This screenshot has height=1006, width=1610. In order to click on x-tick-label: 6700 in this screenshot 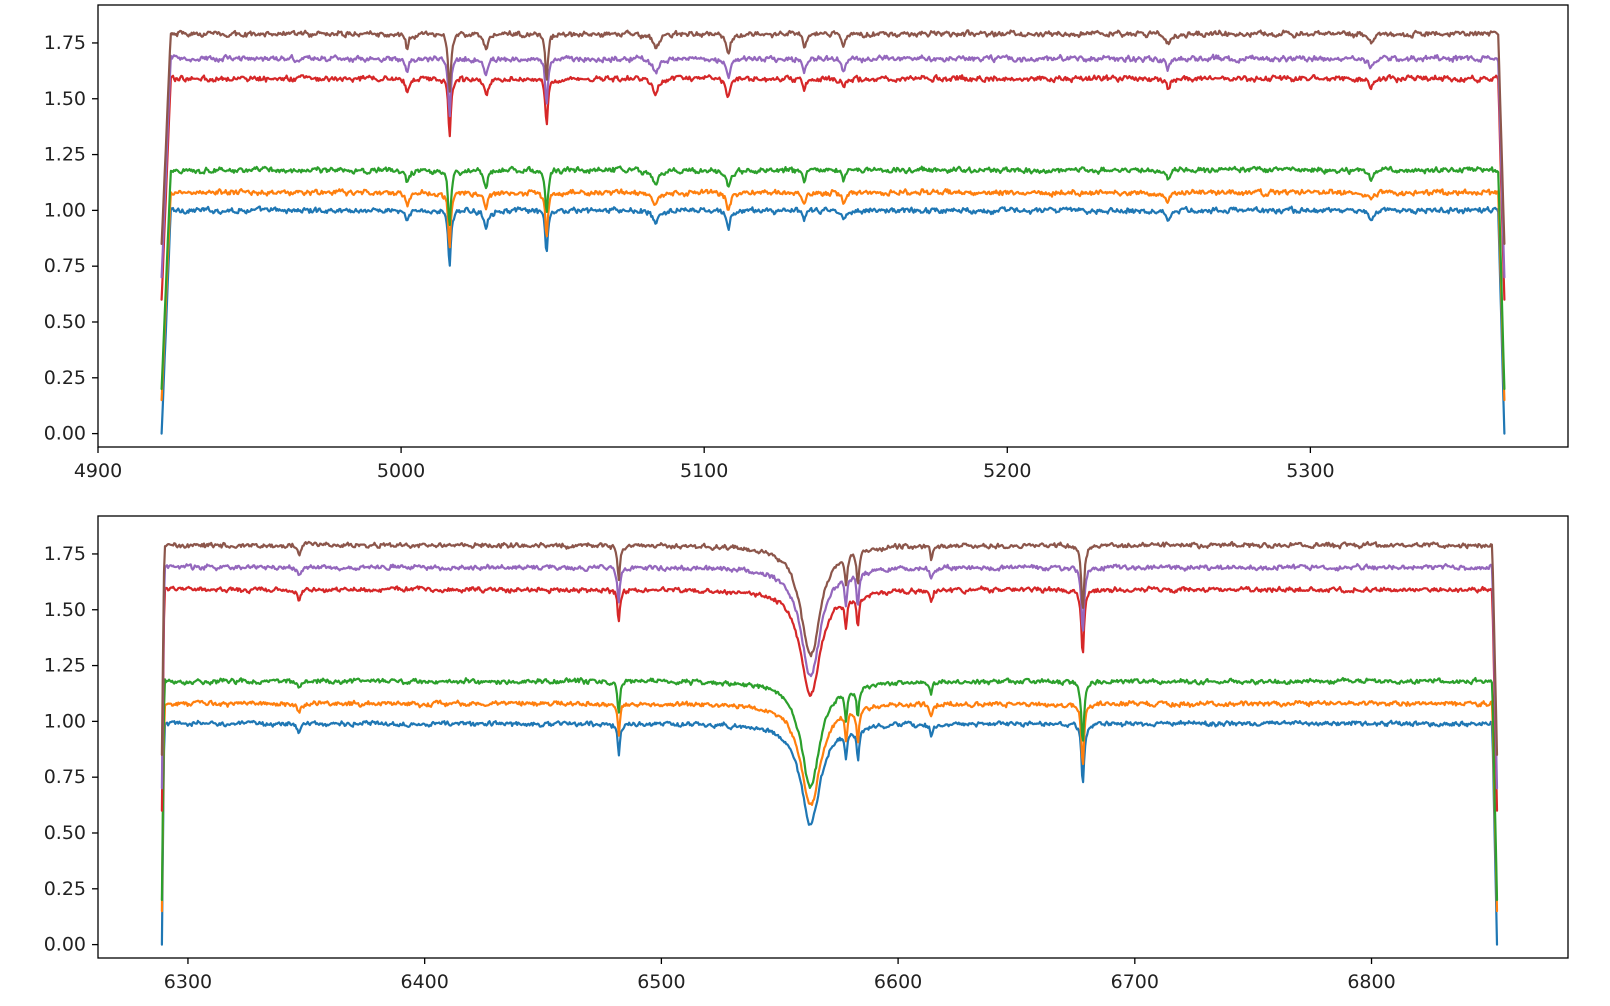, I will do `click(1135, 982)`.